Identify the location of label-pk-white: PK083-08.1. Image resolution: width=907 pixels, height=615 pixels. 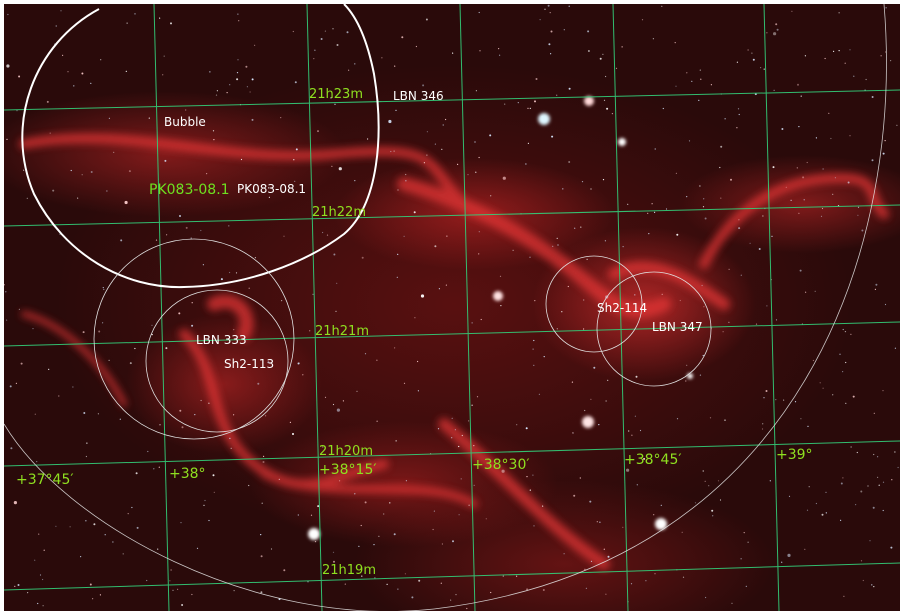
(271, 189).